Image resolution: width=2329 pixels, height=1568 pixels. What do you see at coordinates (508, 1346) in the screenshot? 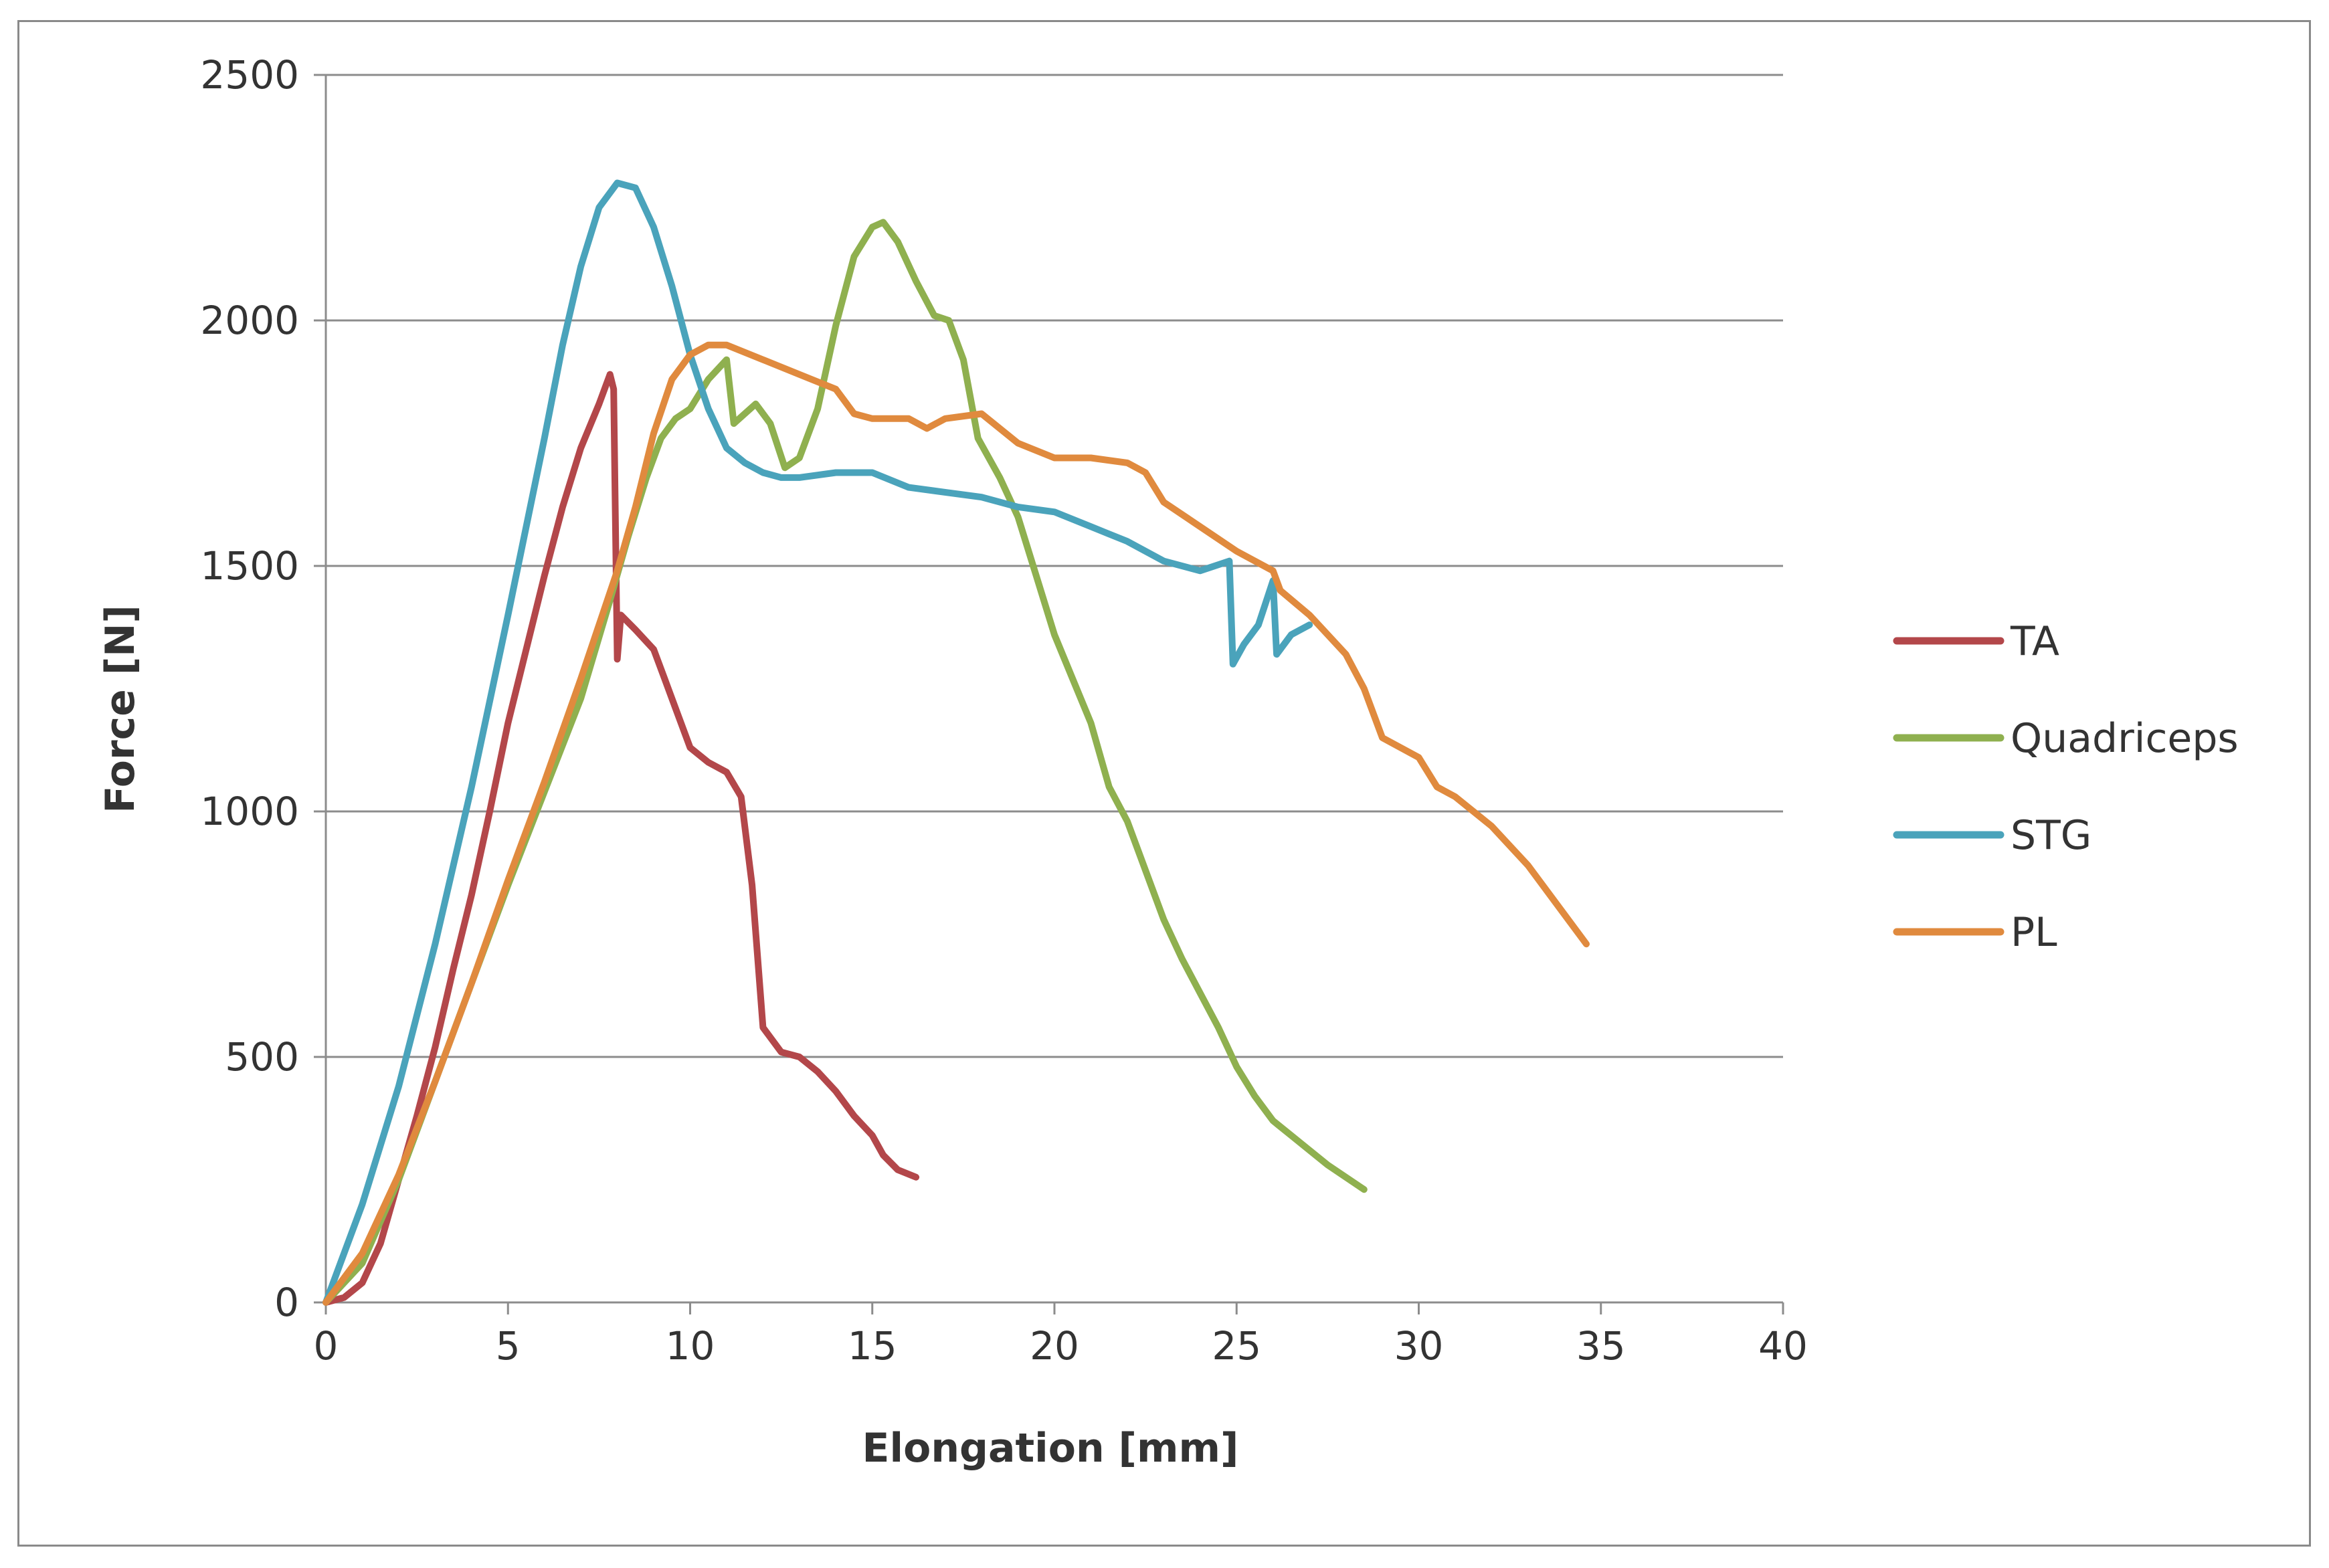
I see `x-tick-label: 5` at bounding box center [508, 1346].